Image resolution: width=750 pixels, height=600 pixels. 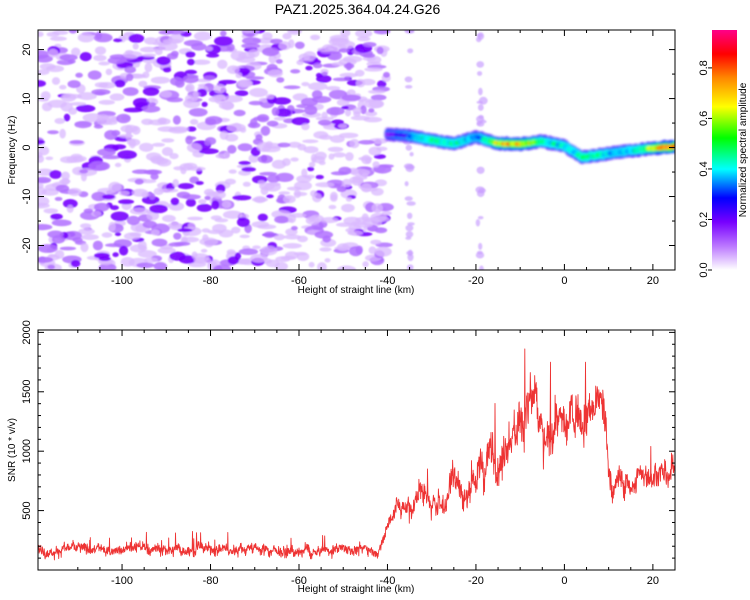 I want to click on spectrogram-y-tick-label: 20, so click(x=27, y=49).